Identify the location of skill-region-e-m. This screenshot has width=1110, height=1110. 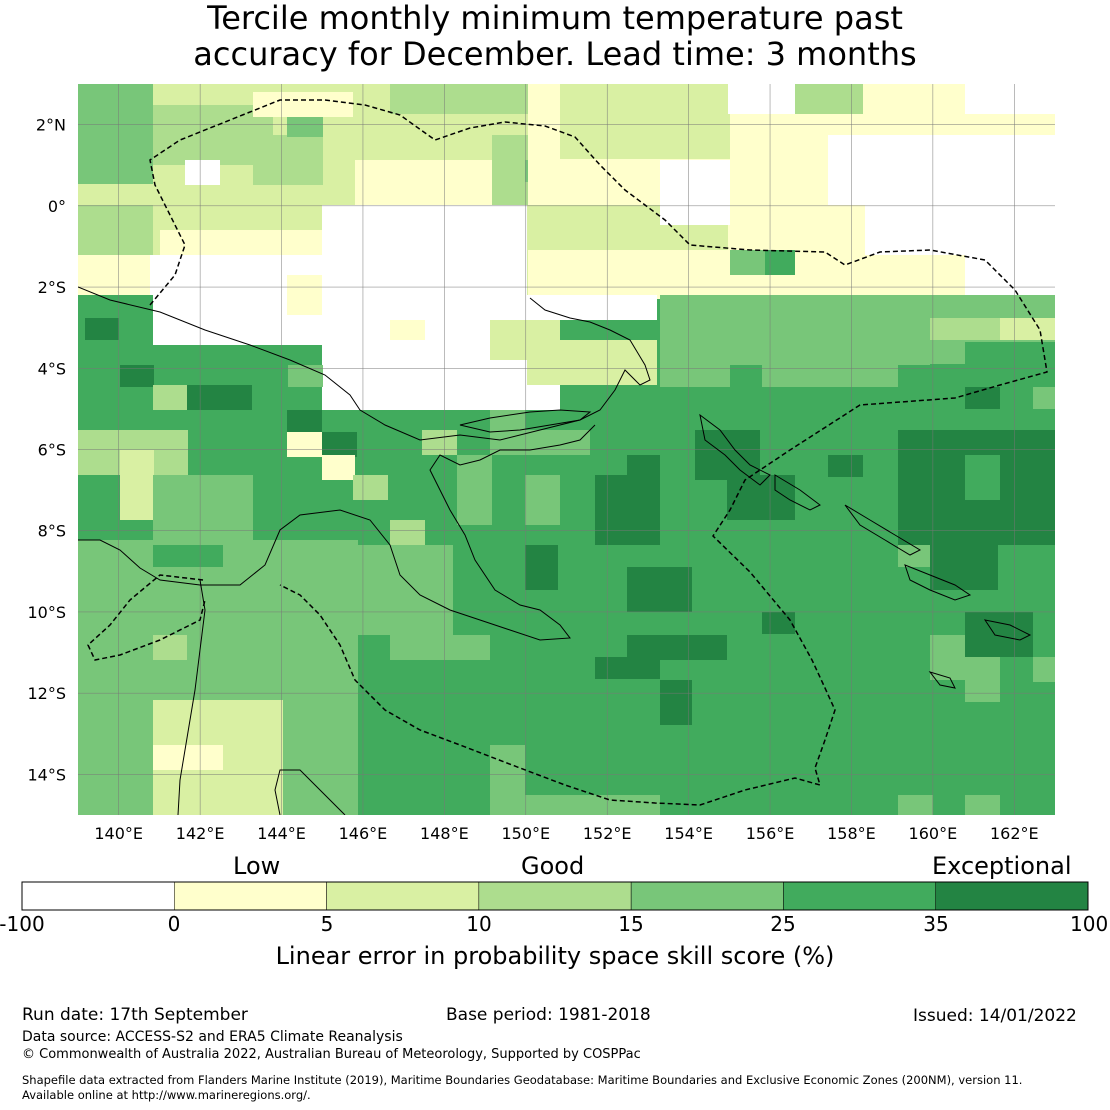
(676, 702).